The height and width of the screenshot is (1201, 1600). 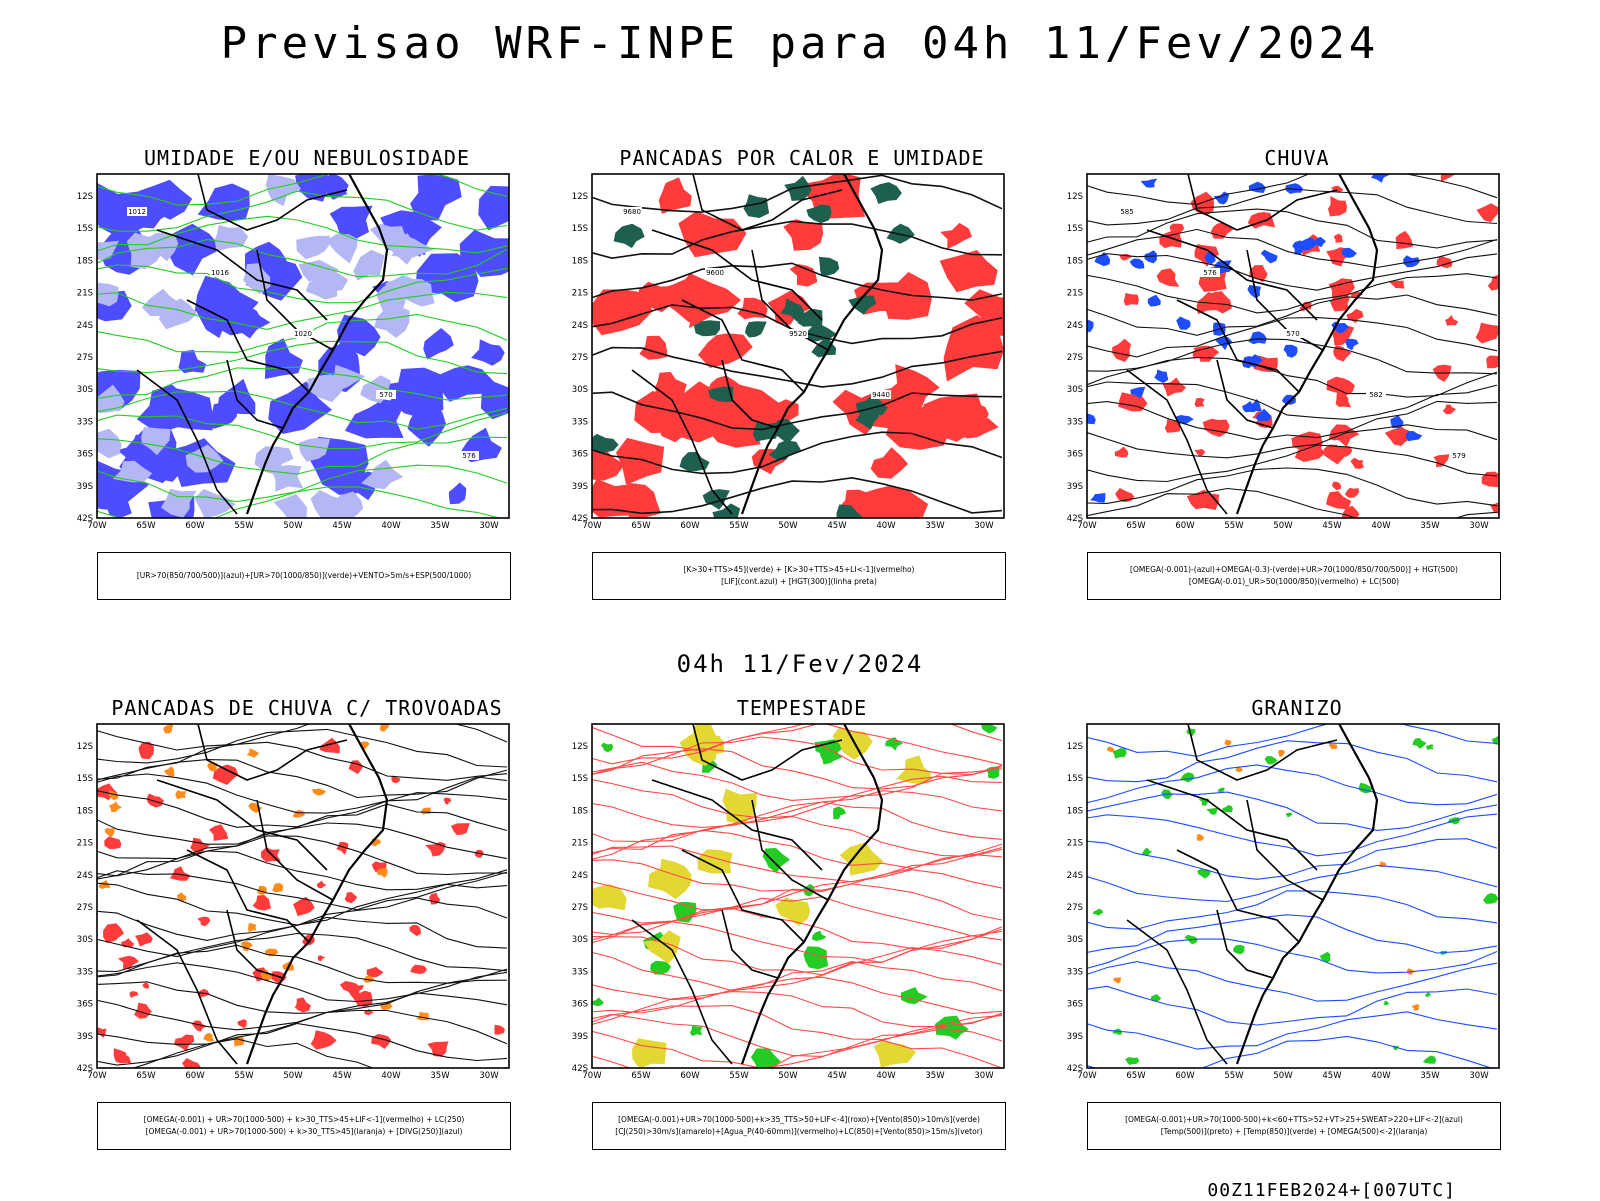 I want to click on contour-label: 576, so click(x=469, y=456).